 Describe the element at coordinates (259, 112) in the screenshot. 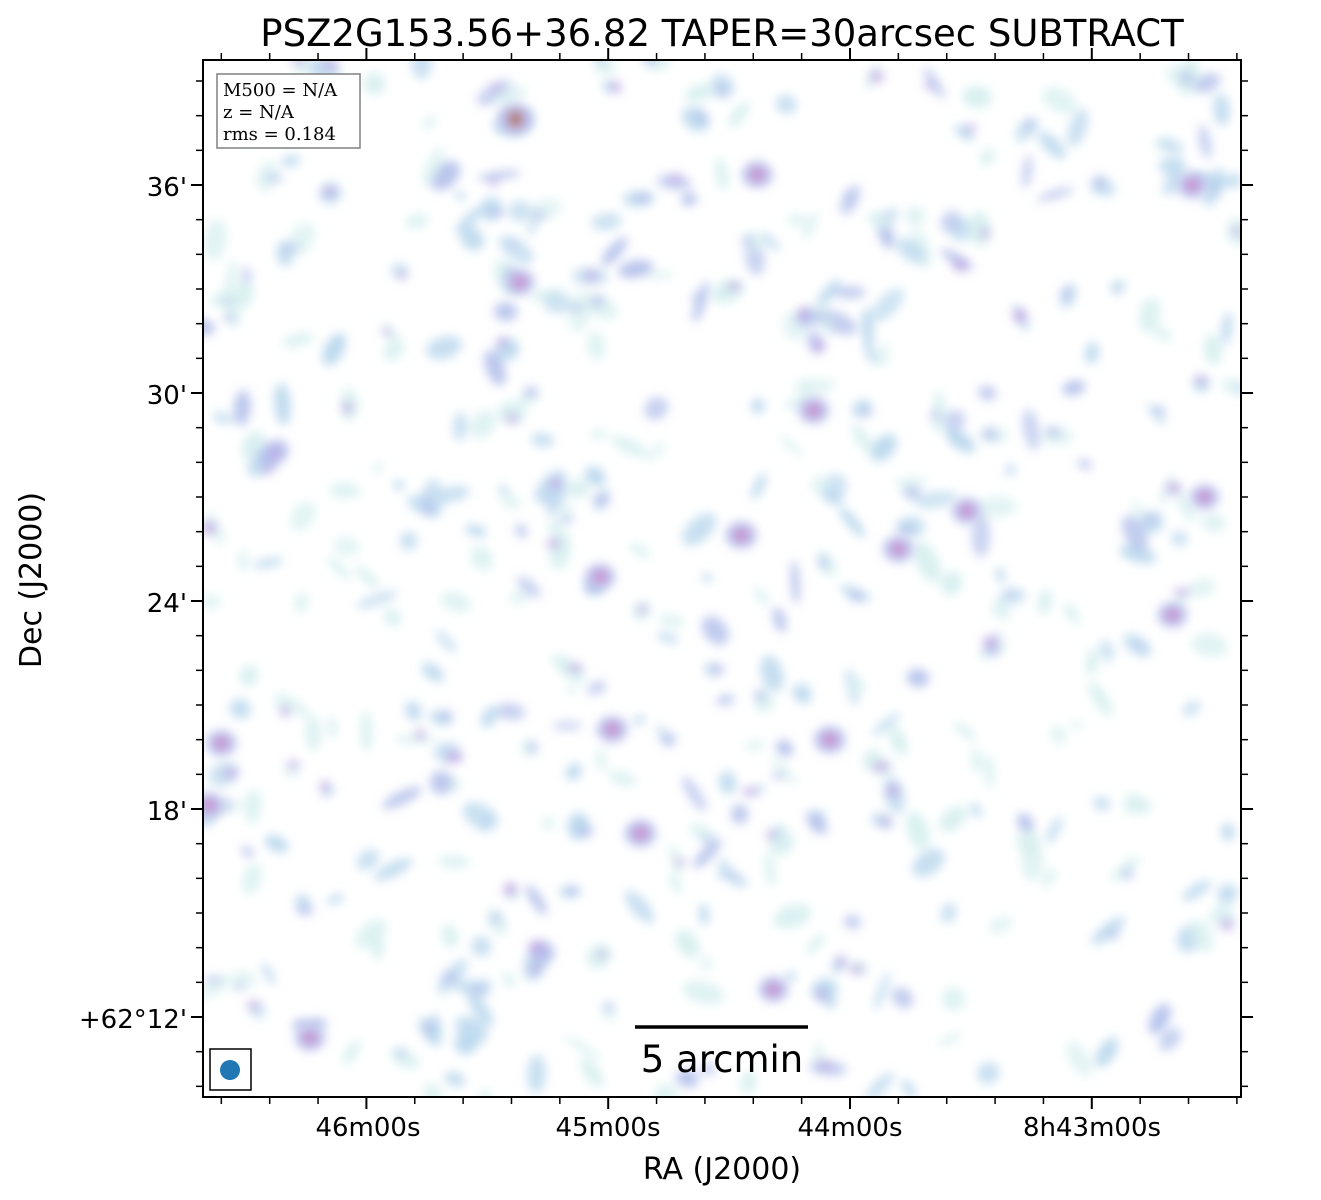

I see `info-redshift: z = N/A` at that location.